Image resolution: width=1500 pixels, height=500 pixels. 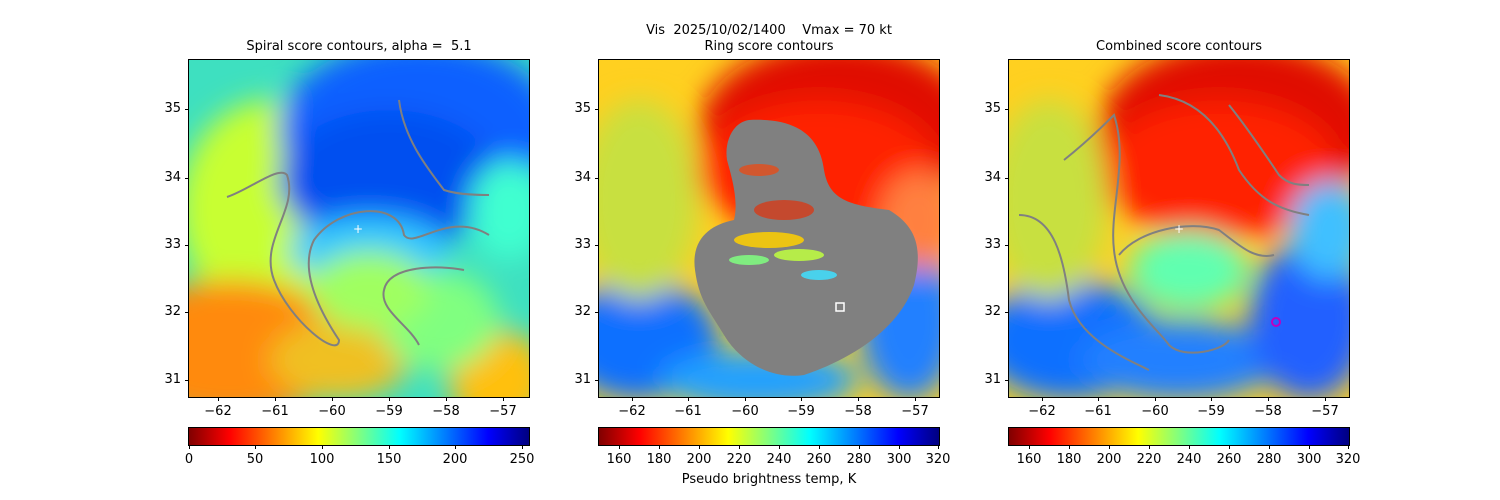 I want to click on colorbar-tick-label: 300, so click(x=1309, y=459).